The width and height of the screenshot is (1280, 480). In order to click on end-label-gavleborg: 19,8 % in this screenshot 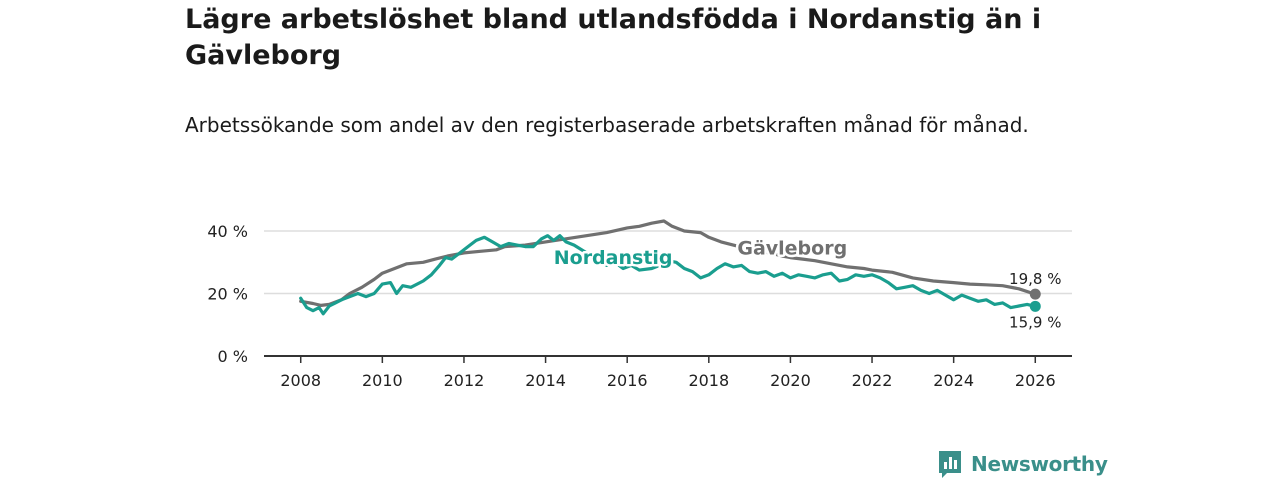, I will do `click(1035, 279)`.